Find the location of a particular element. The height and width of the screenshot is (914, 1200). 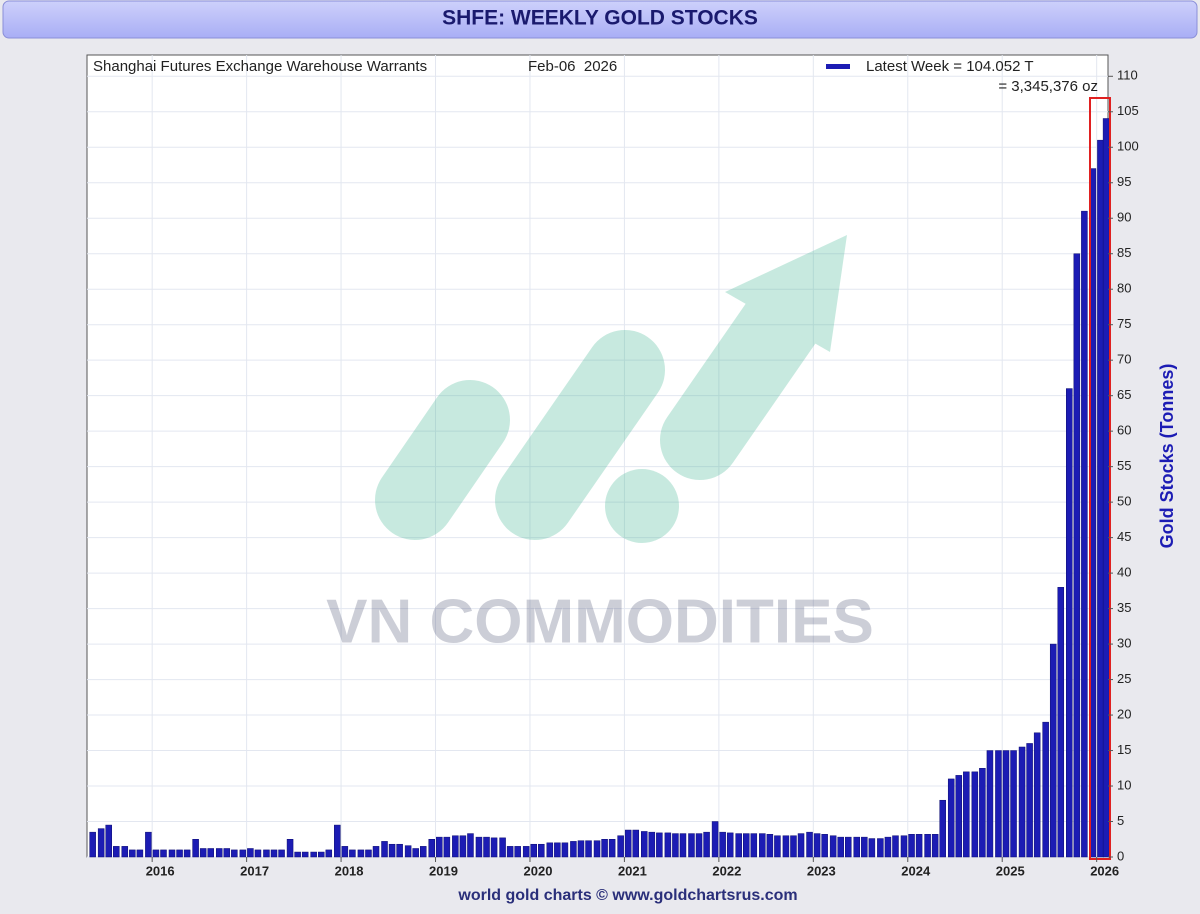

chart-title: SHFE: WEEKLY GOLD STOCKS is located at coordinates (600, 18).